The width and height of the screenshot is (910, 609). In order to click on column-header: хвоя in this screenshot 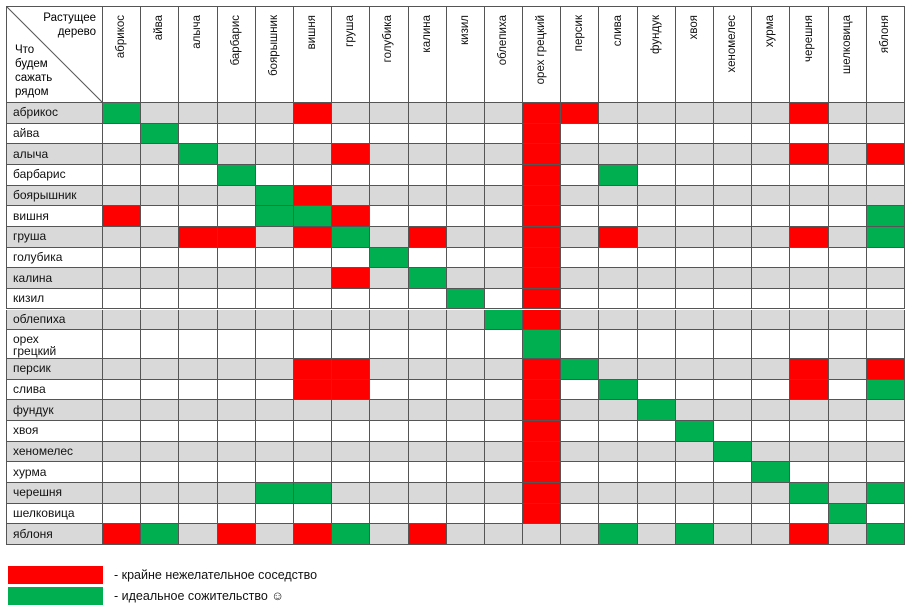, I will do `click(695, 54)`.